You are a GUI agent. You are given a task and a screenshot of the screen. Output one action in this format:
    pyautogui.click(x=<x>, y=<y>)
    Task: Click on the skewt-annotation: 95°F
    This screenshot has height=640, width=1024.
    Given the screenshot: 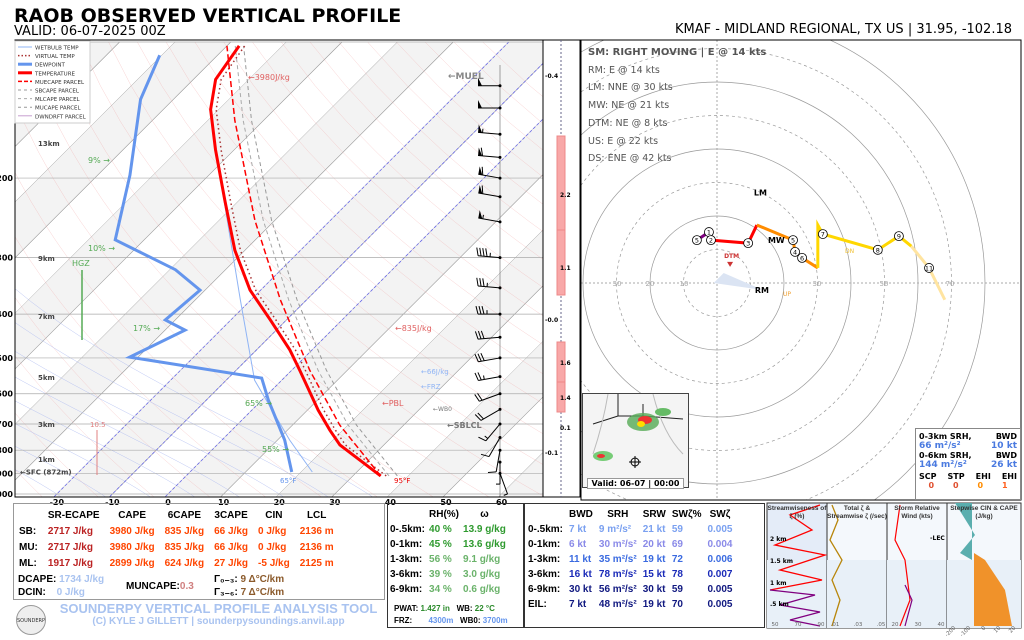 What is the action you would take?
    pyautogui.click(x=402, y=481)
    